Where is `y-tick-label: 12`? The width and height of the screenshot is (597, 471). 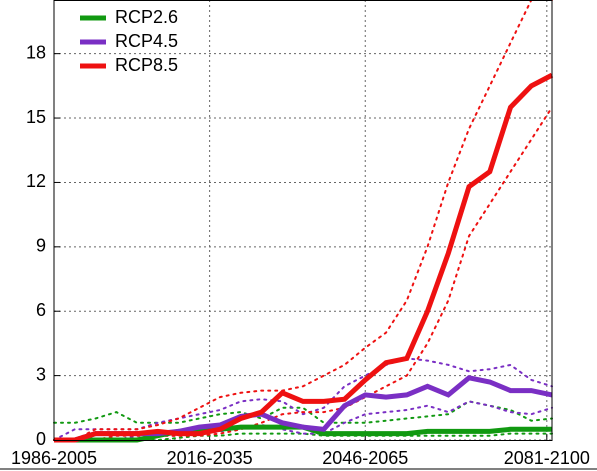
y-tick-label: 12 is located at coordinates (36, 181).